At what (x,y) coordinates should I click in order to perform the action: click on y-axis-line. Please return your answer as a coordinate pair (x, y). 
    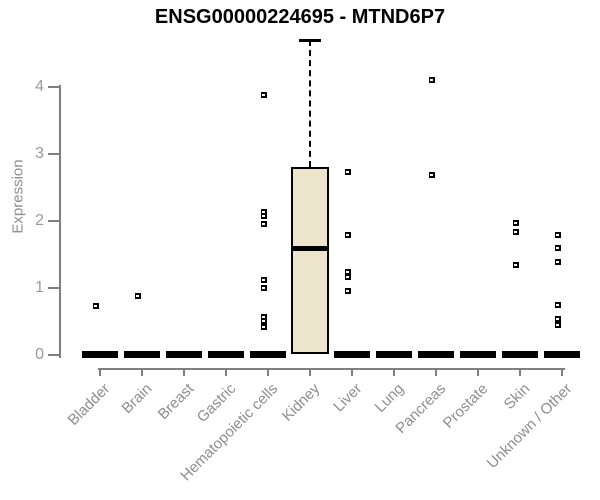
    Looking at the image, I should click on (60, 221).